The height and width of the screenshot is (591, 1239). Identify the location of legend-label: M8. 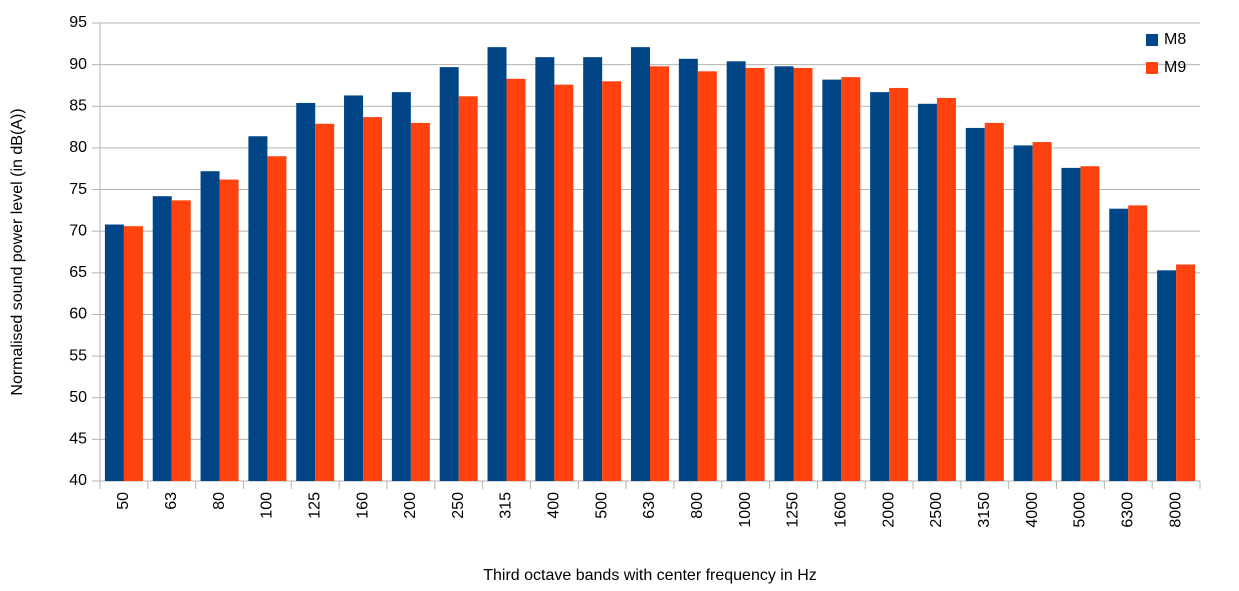
(1175, 39).